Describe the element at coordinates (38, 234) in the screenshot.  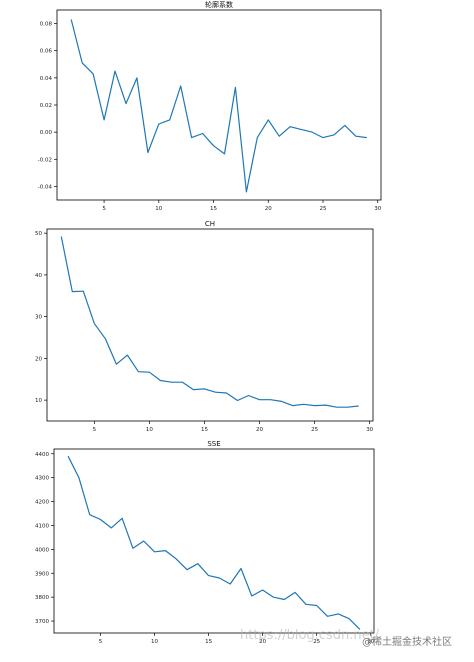
I see `y-tick-label: 50` at that location.